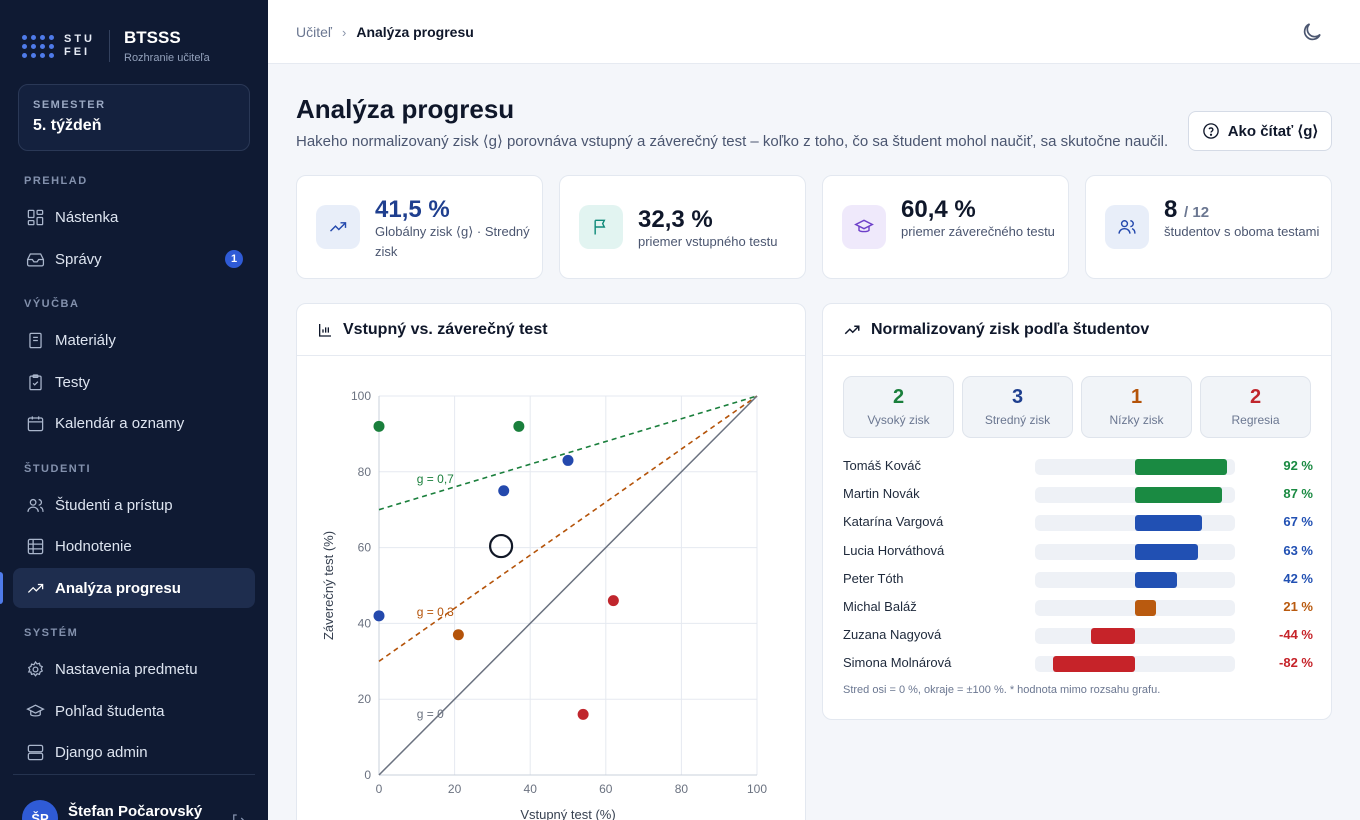 Image resolution: width=1360 pixels, height=820 pixels. I want to click on chip-low-gain: 1 Nízky zisk, so click(1136, 407).